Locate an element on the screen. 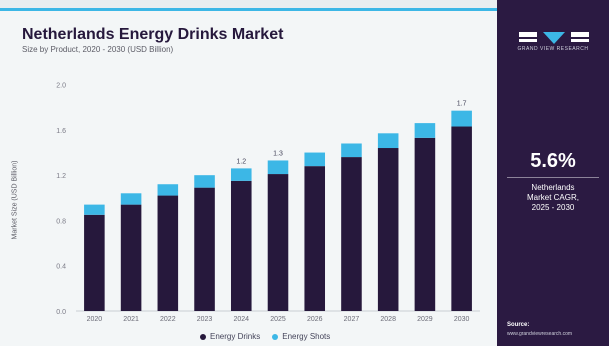 Image resolution: width=609 pixels, height=346 pixels. chart-legend: Energy Drinks Energy Shots is located at coordinates (265, 336).